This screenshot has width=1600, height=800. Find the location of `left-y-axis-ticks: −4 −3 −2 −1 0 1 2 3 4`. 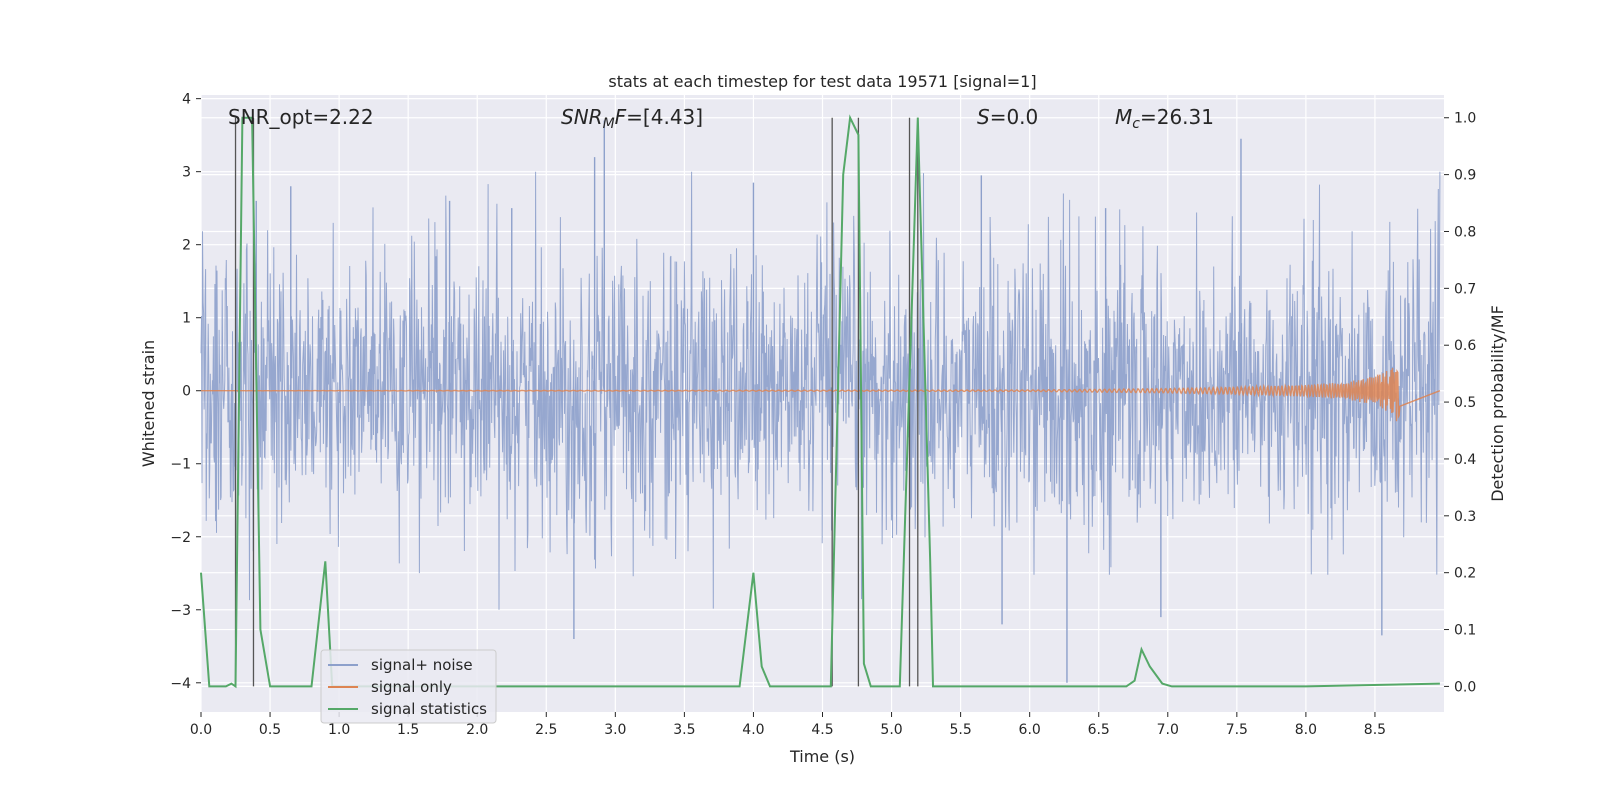

left-y-axis-ticks: −4 −3 −2 −1 0 1 2 3 4 is located at coordinates (185, 392).